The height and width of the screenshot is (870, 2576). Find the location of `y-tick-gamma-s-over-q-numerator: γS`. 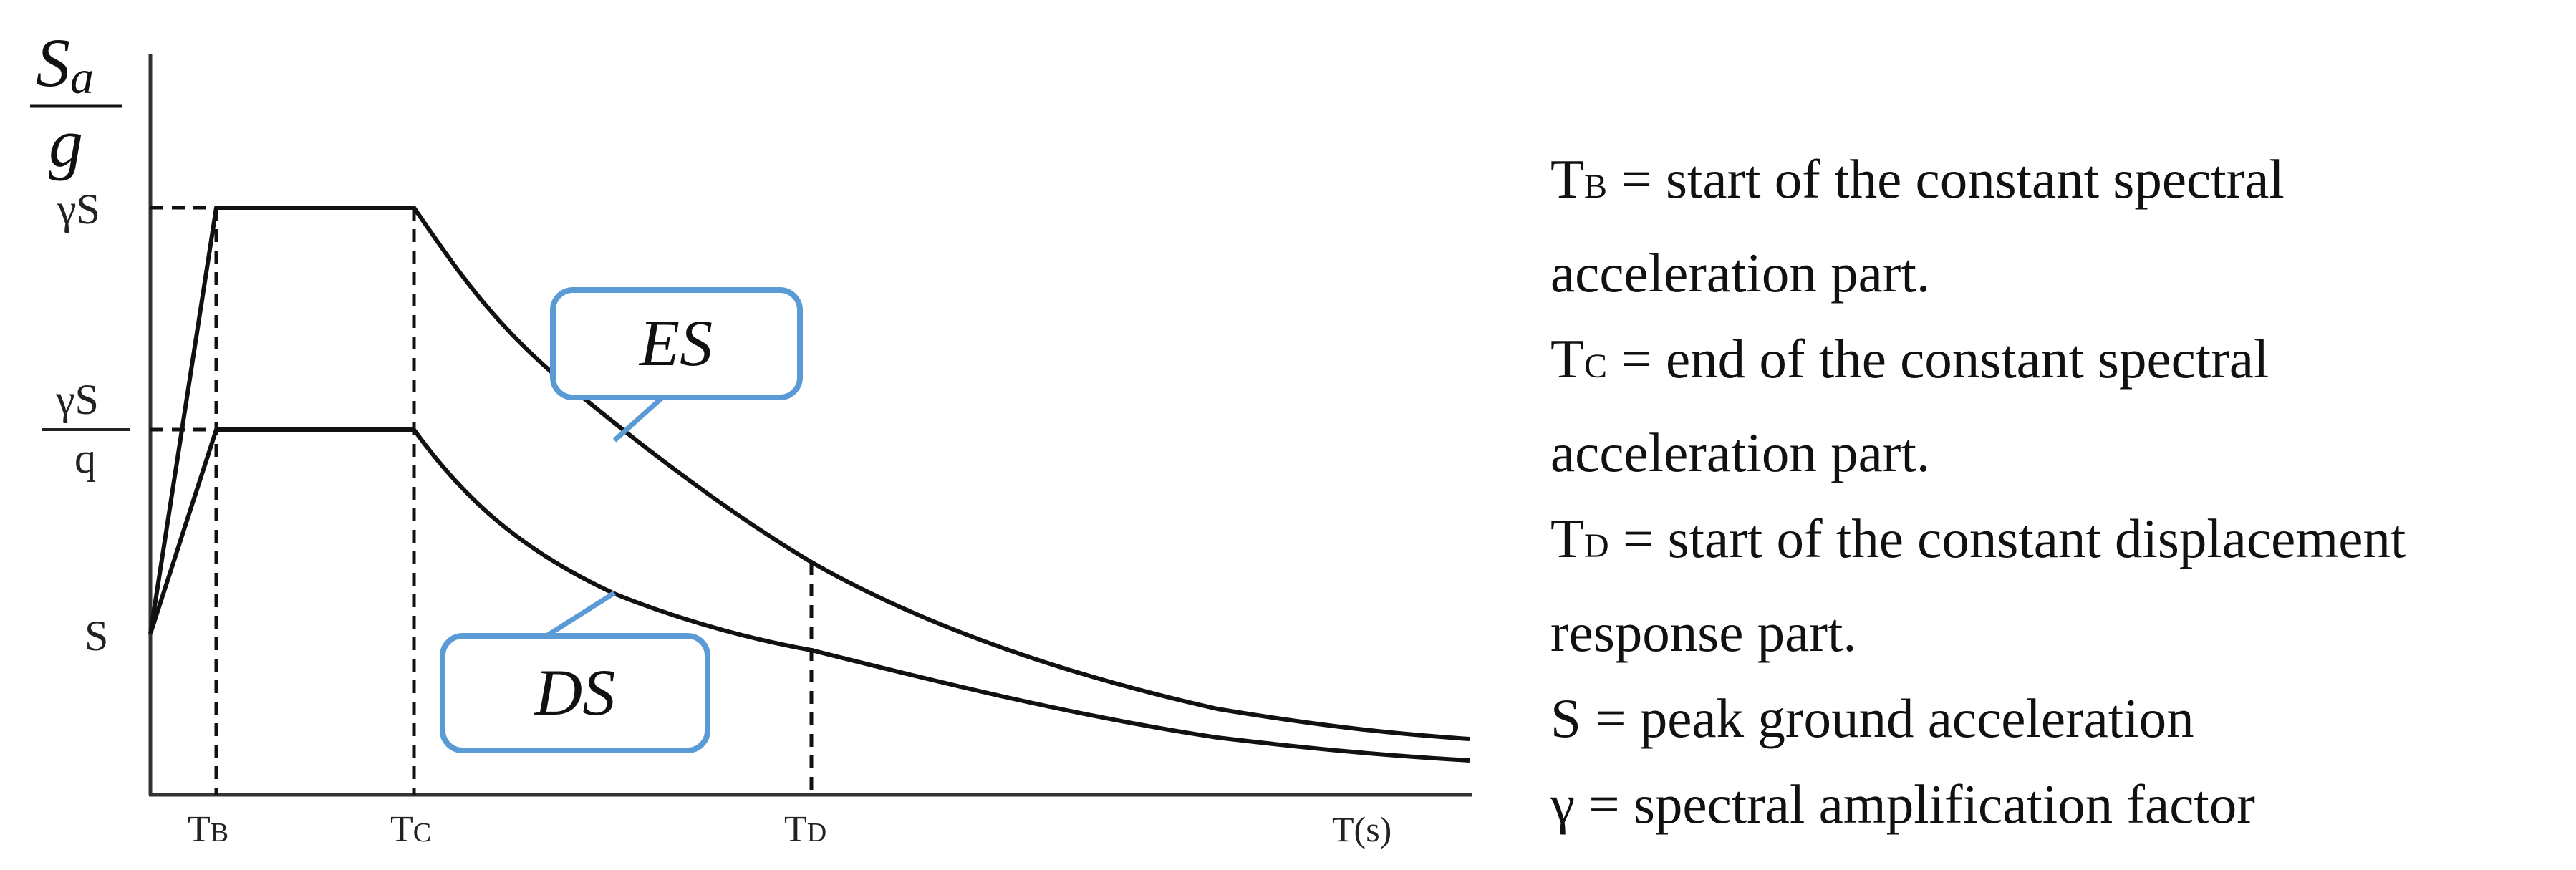

y-tick-gamma-s-over-q-numerator: γS is located at coordinates (77, 399).